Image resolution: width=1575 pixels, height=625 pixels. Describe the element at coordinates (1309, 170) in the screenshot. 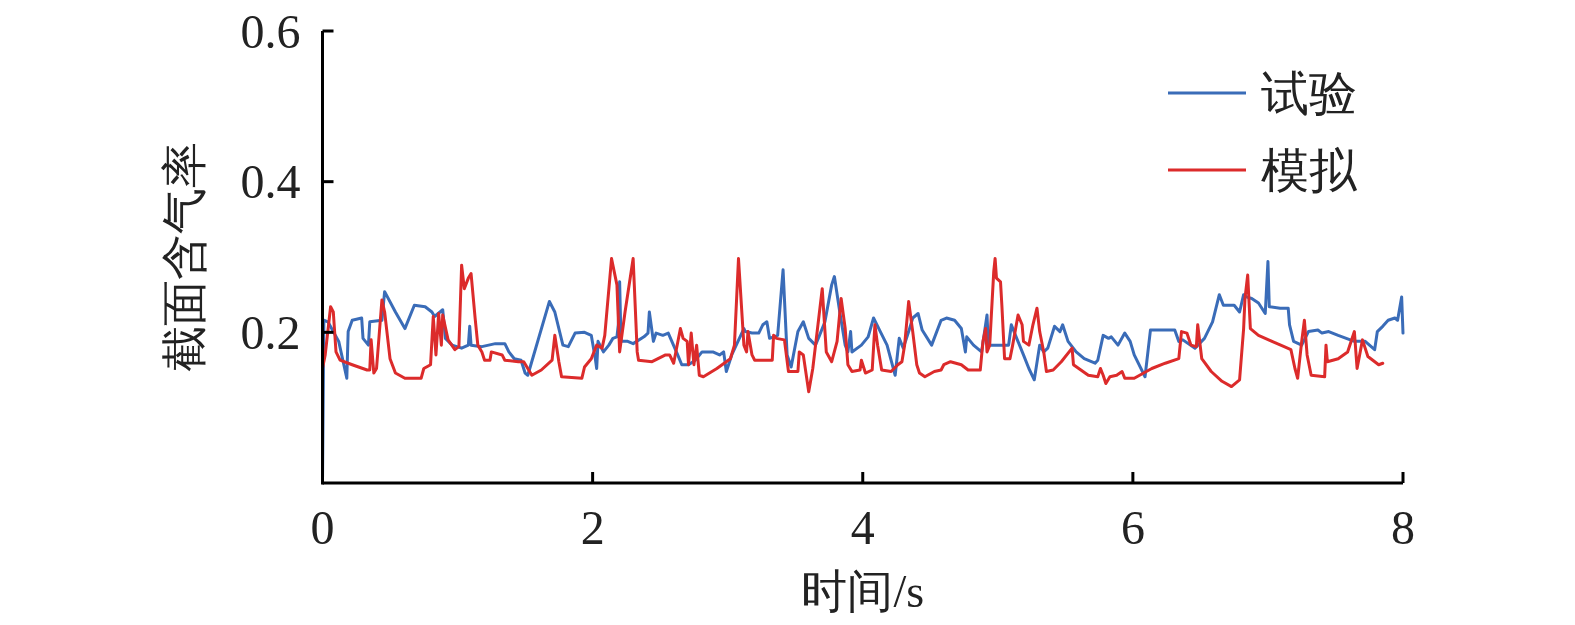

I see `legend-label: 模拟` at that location.